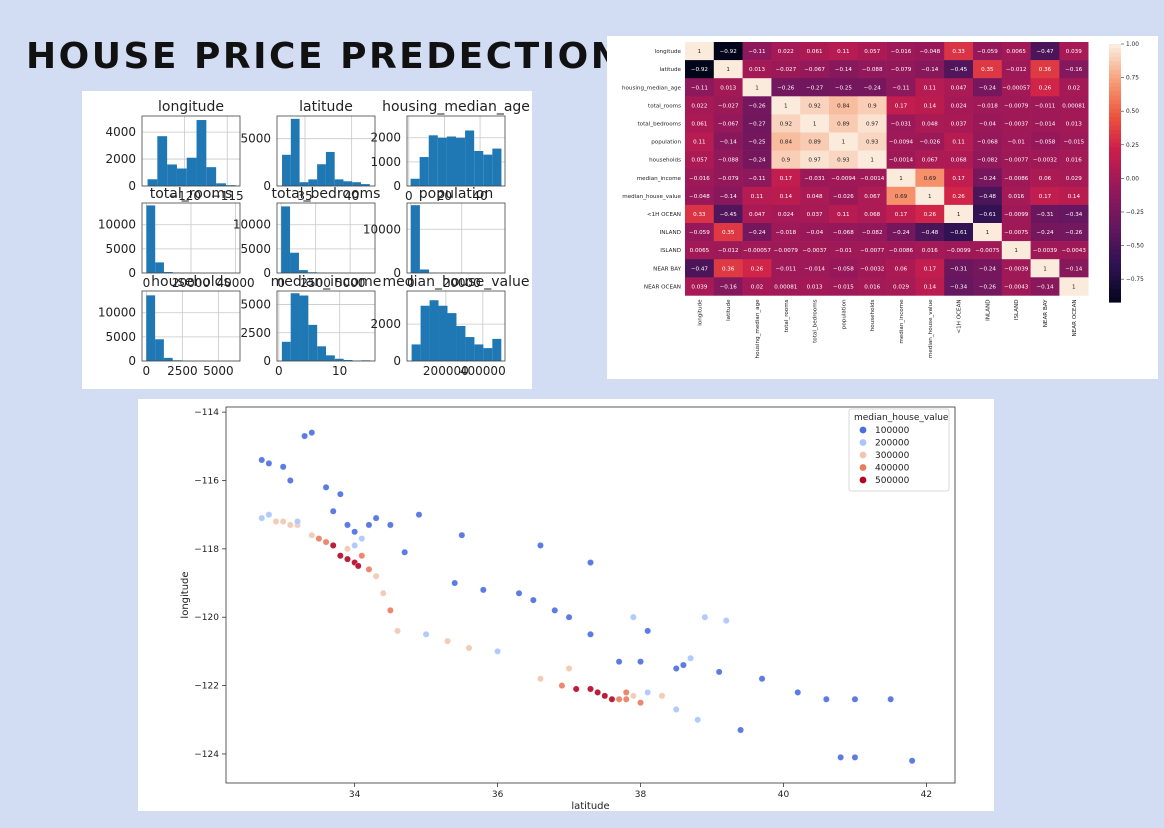  Describe the element at coordinates (843, 287) in the screenshot. I see `heatmap-cell-value: −0.015` at that location.